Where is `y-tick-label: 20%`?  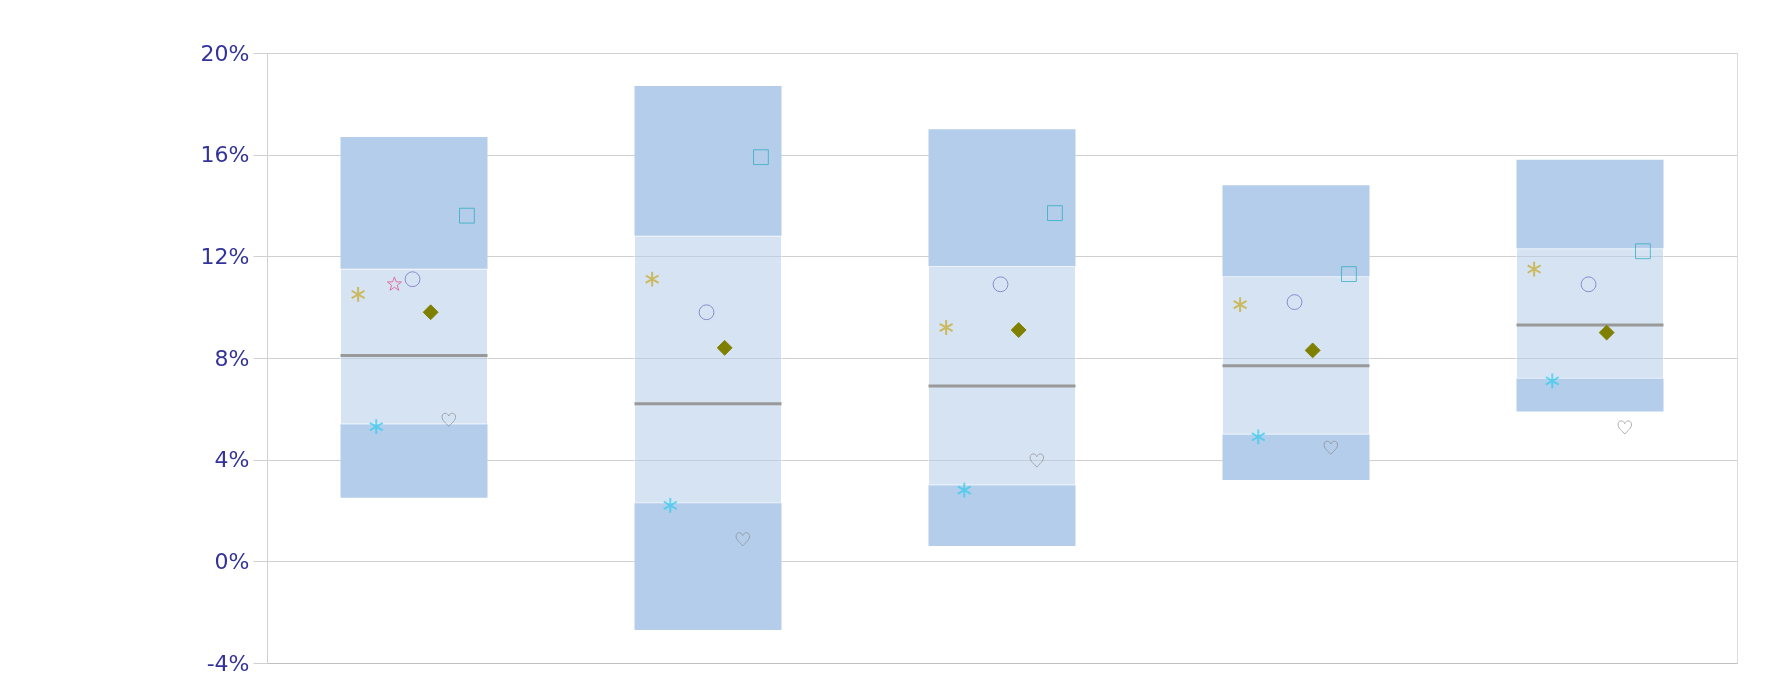
y-tick-label: 20% is located at coordinates (225, 53).